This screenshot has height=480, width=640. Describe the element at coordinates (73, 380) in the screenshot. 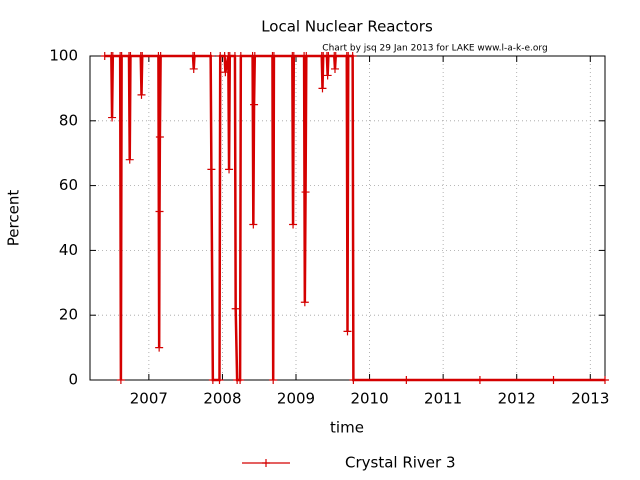

I see `y-tick-label: 0` at that location.